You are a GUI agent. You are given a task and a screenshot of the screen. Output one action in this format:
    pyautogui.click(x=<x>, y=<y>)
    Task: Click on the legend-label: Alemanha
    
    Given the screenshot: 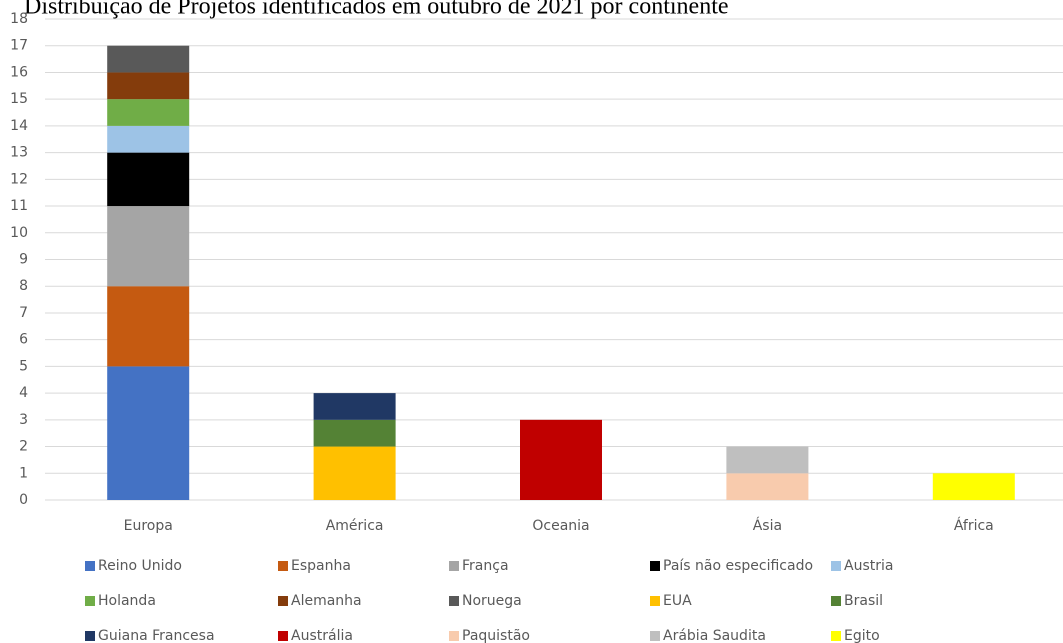 What is the action you would take?
    pyautogui.click(x=326, y=601)
    